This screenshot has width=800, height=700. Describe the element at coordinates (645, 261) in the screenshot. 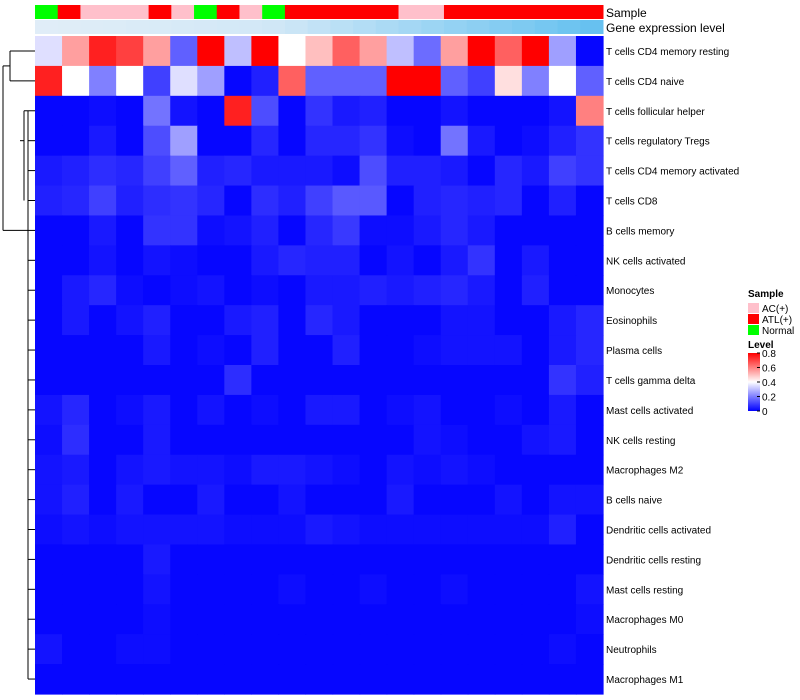

I see `row-label: NK cells activated` at that location.